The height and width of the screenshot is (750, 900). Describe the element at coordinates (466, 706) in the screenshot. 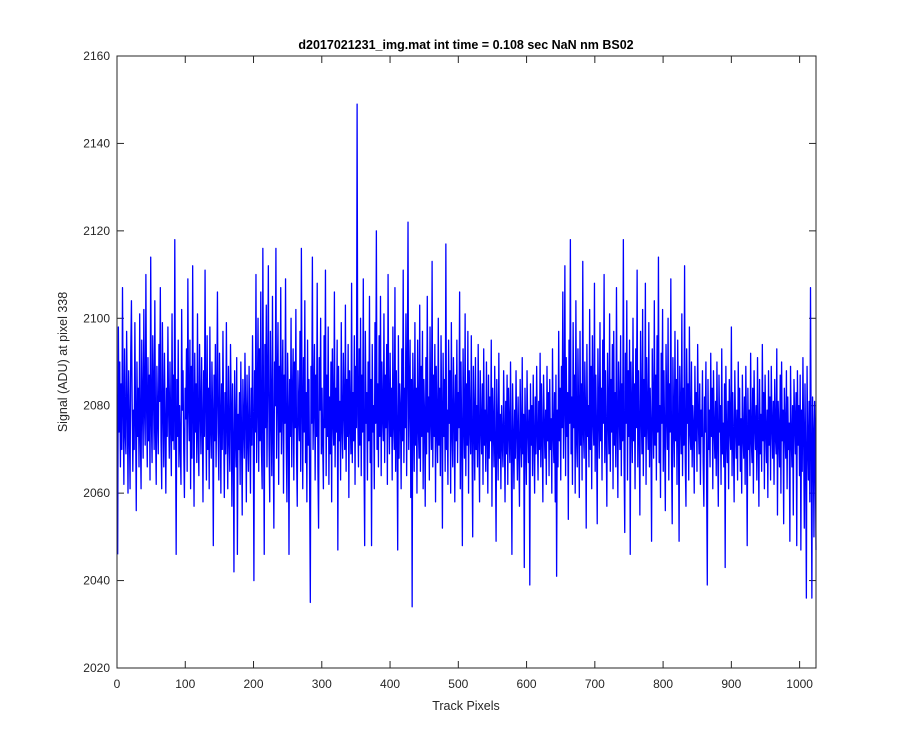

I see `x-axis-label: Track Pixels` at that location.